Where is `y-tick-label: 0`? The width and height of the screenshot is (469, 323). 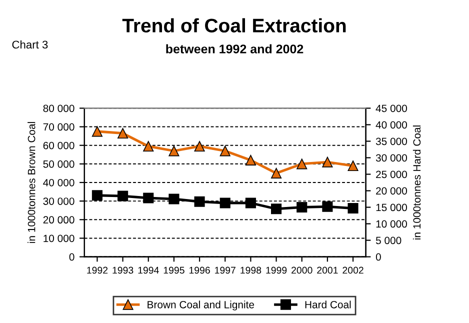
y-tick-label: 0 is located at coordinates (71, 257).